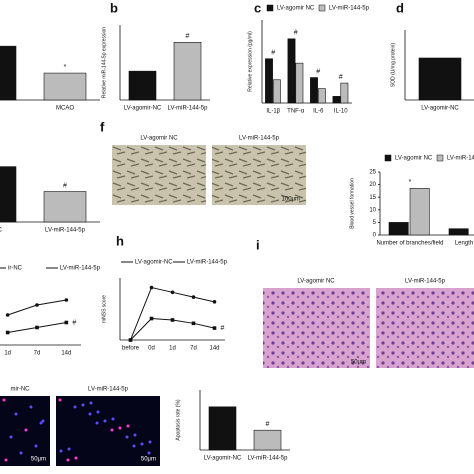 The width and height of the screenshot is (474, 474). What do you see at coordinates (341, 112) in the screenshot?
I see `x-tick-label: IL-10` at bounding box center [341, 112].